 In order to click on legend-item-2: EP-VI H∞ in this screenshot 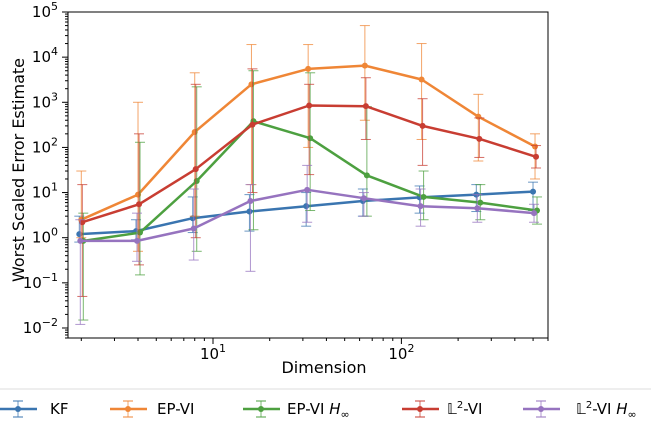, I will do `click(296, 410)`.